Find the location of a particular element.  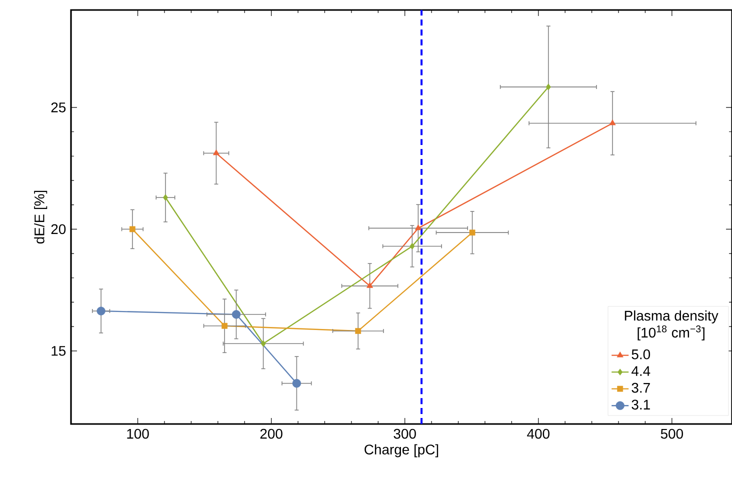

y-tick-label: 25 is located at coordinates (58, 107).